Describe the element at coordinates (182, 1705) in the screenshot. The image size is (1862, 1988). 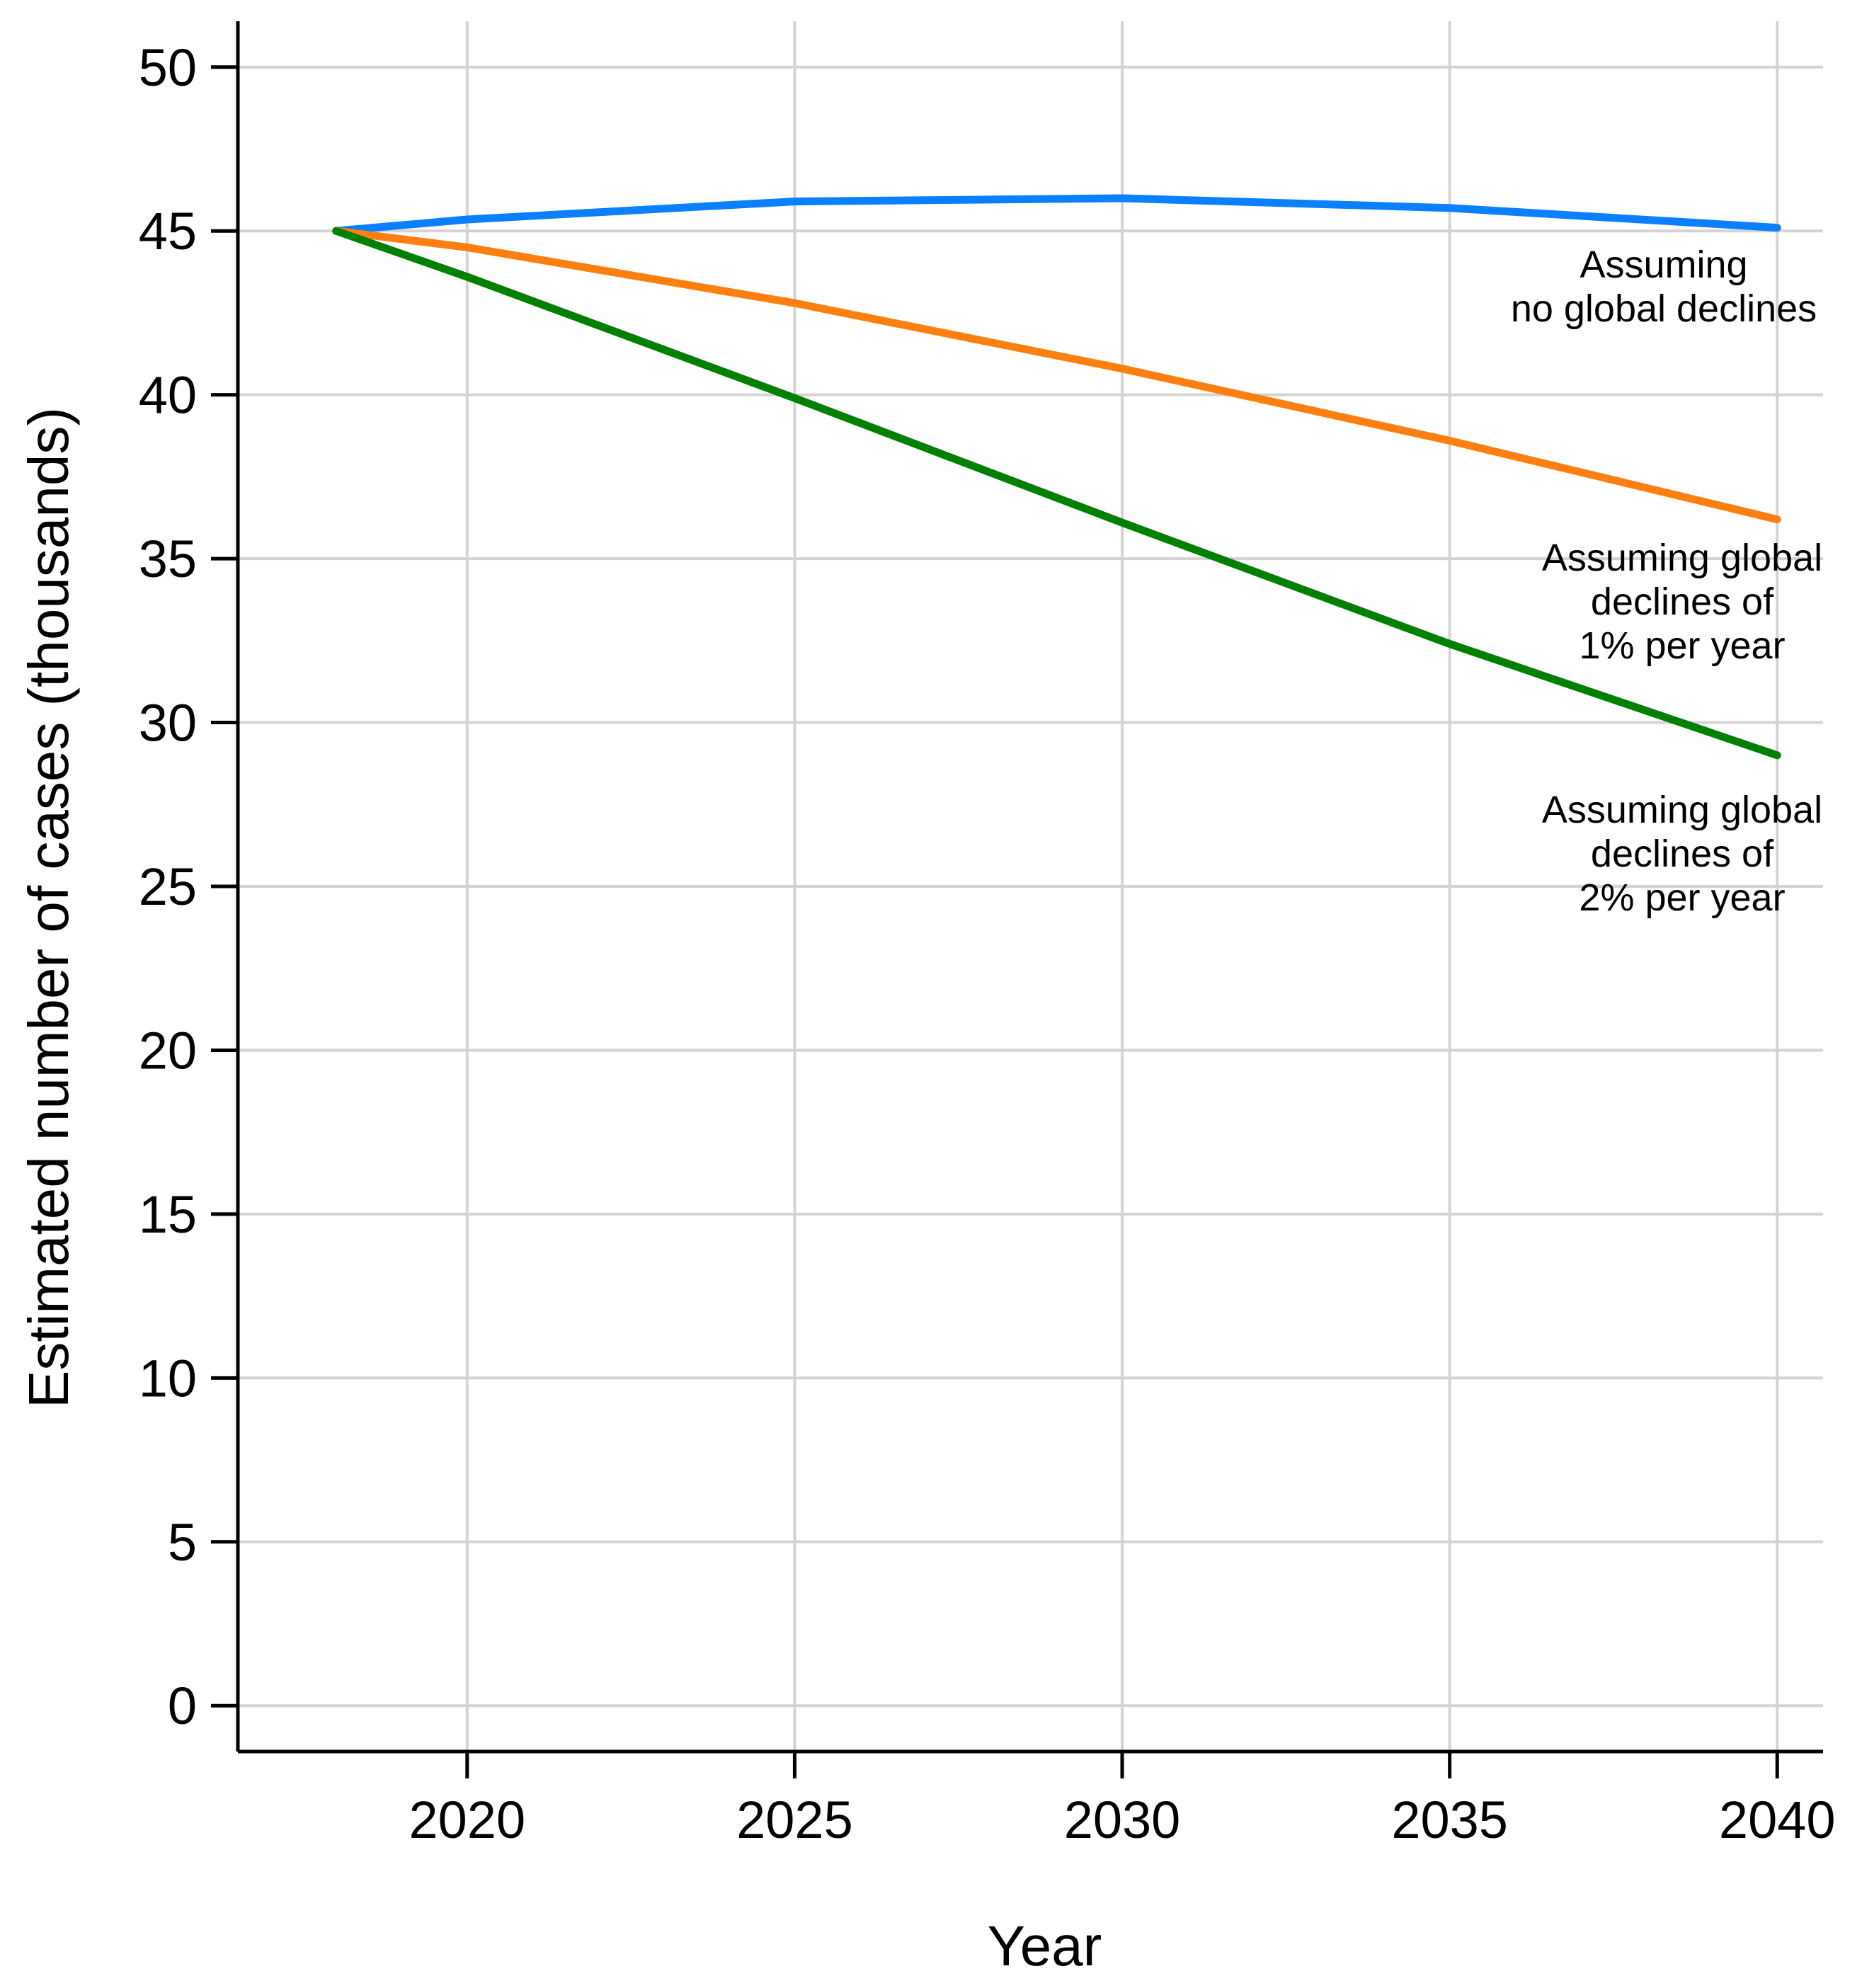
I see `y-tick-label: 0` at that location.